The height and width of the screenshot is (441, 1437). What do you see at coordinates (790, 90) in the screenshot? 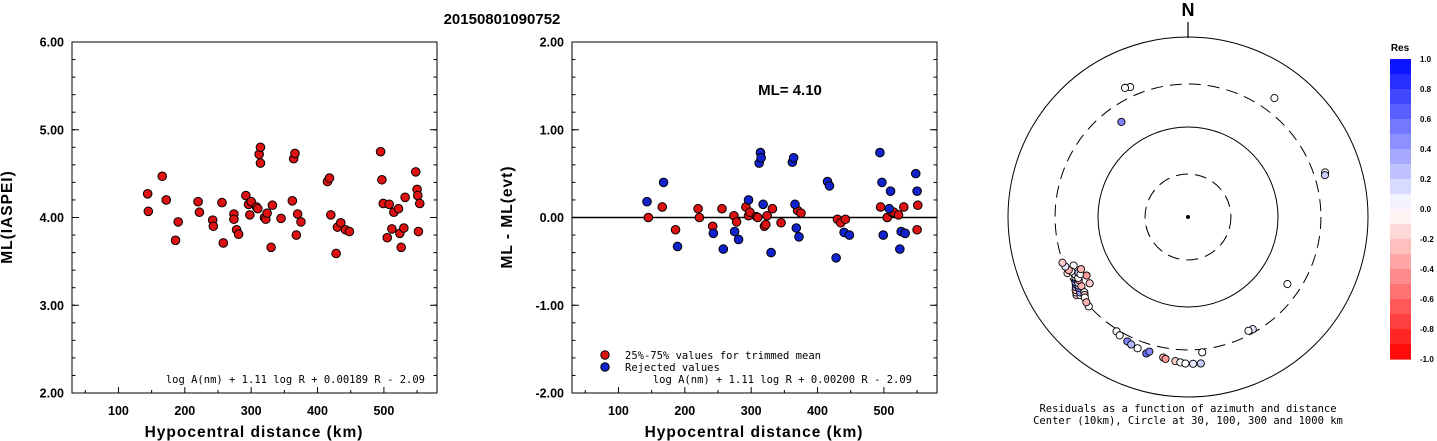
I see `event-magnitude-label: ML= 4.10` at bounding box center [790, 90].